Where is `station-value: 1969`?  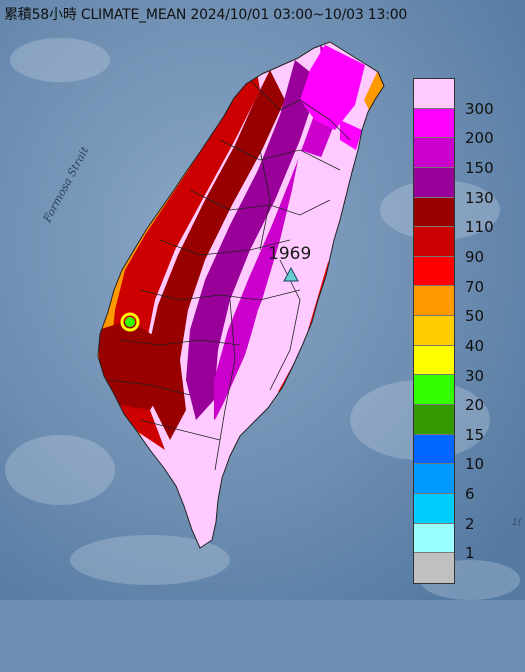 station-value: 1969 is located at coordinates (290, 254).